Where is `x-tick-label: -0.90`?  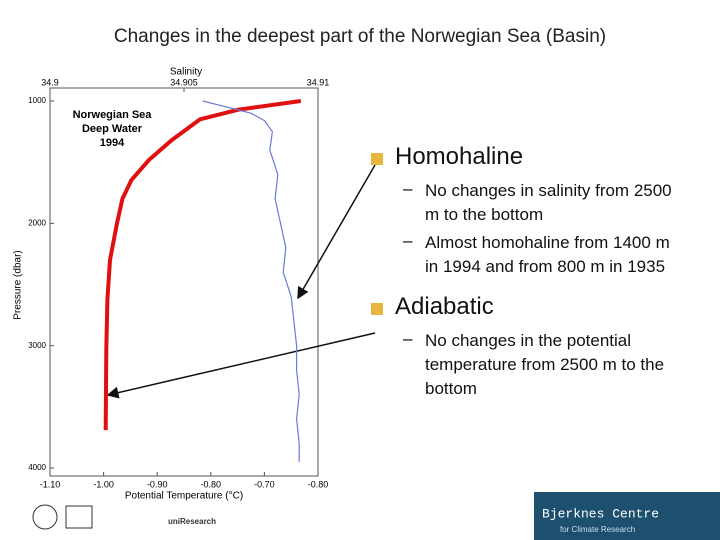 x-tick-label: -0.90 is located at coordinates (157, 484).